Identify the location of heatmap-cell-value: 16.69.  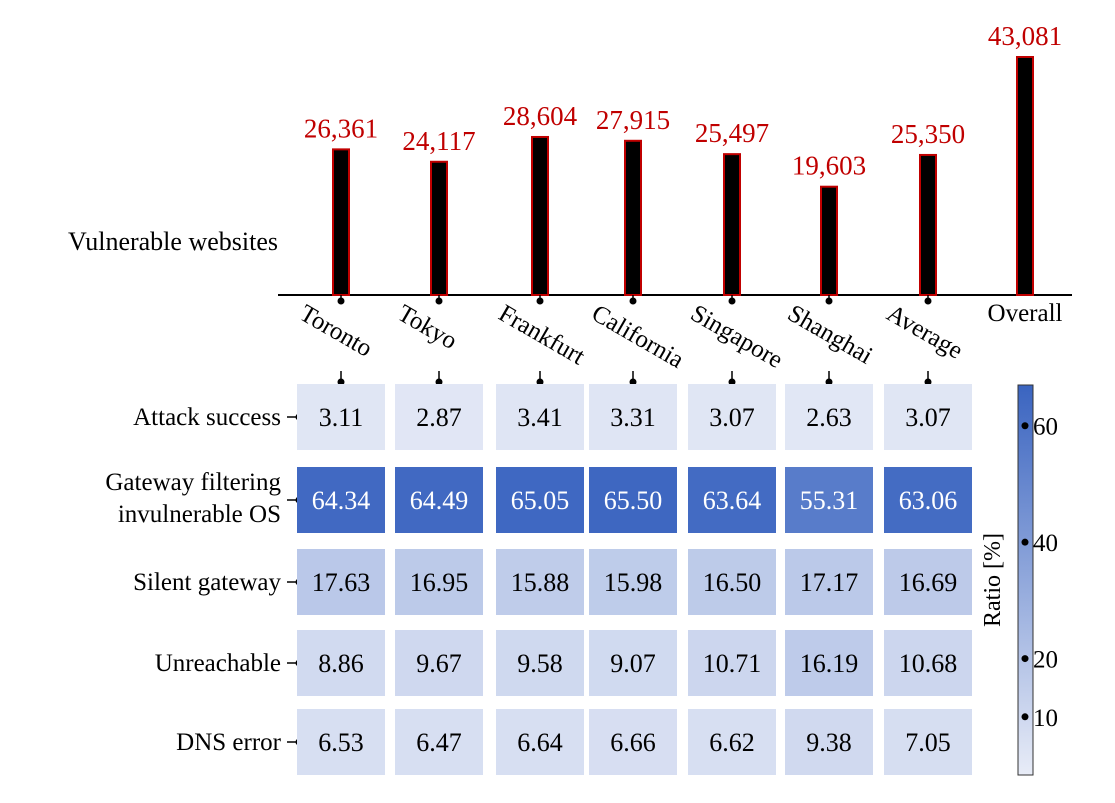
(928, 582).